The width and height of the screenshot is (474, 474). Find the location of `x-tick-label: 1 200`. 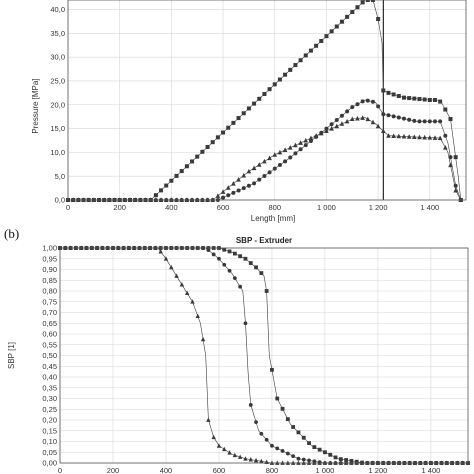

x-tick-label: 1 200 is located at coordinates (378, 470).